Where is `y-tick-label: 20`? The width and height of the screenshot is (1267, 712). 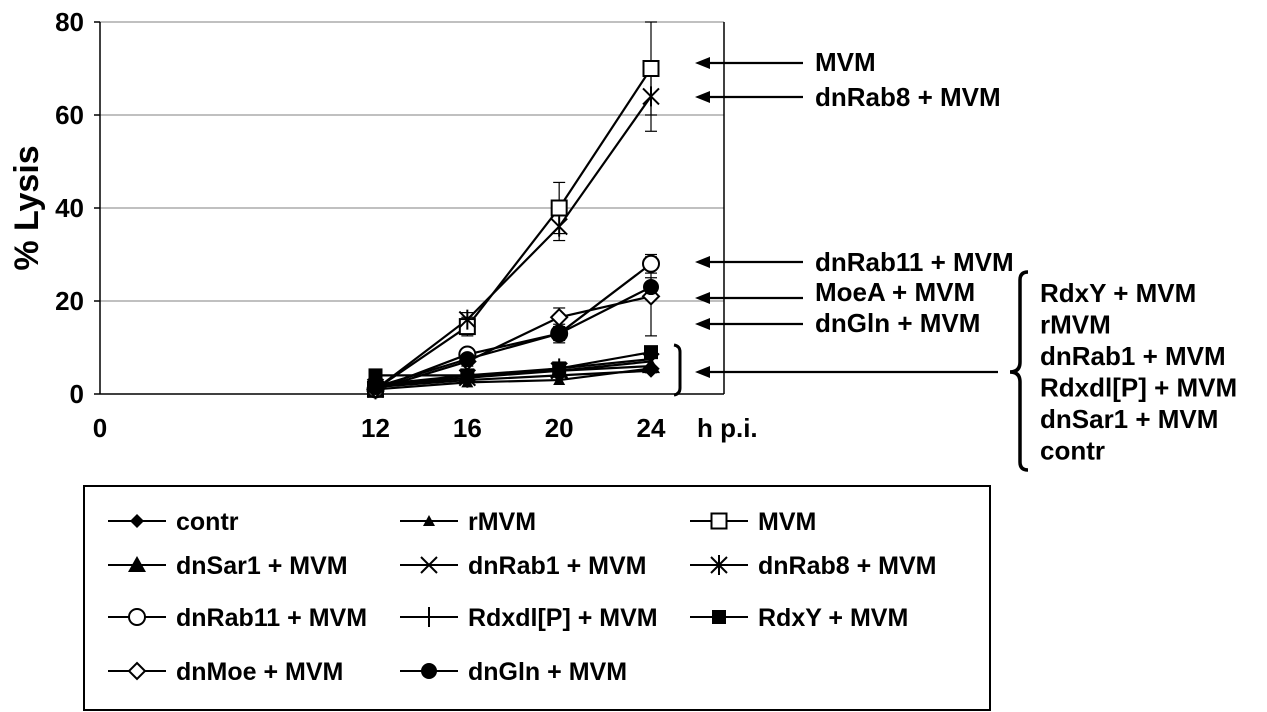 y-tick-label: 20 is located at coordinates (69, 301).